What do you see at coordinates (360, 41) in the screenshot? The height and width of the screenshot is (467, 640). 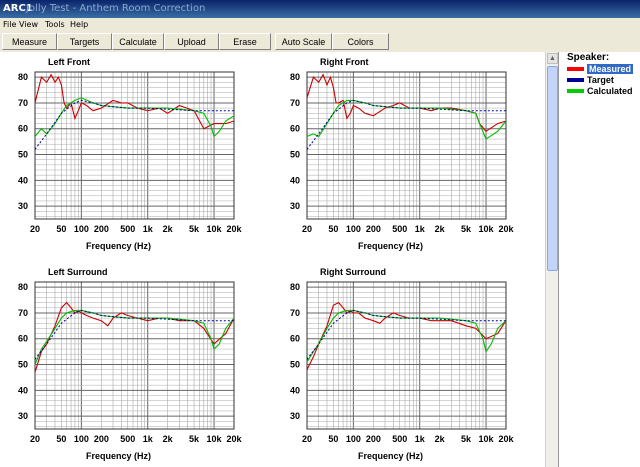 I see `colors-button: Colors` at bounding box center [360, 41].